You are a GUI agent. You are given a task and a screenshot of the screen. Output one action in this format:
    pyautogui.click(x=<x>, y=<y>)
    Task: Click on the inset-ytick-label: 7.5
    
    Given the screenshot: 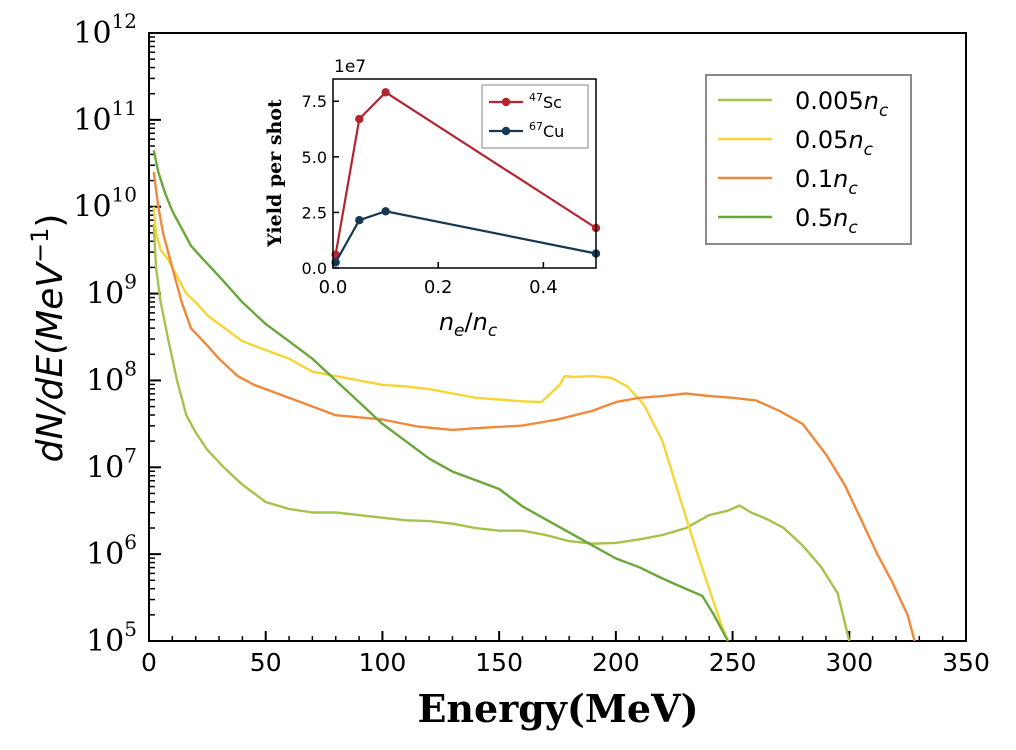 What is the action you would take?
    pyautogui.click(x=314, y=101)
    